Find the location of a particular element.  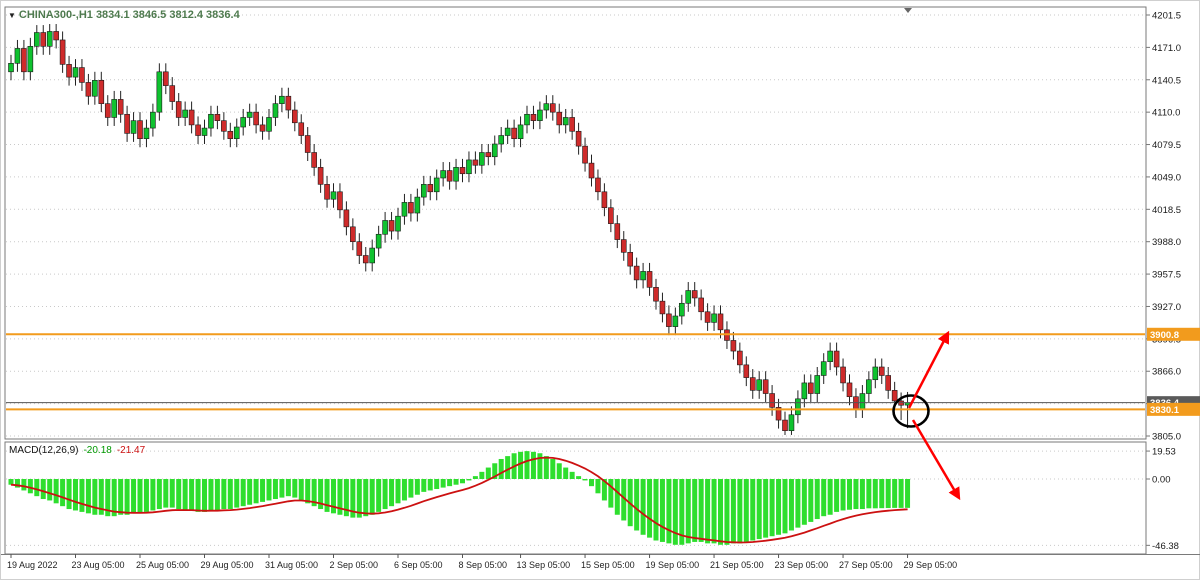

symbol-ohlc-text: CHINA300-,H1 3834.1 3846.5 3812.4 3836.4 is located at coordinates (129, 15).